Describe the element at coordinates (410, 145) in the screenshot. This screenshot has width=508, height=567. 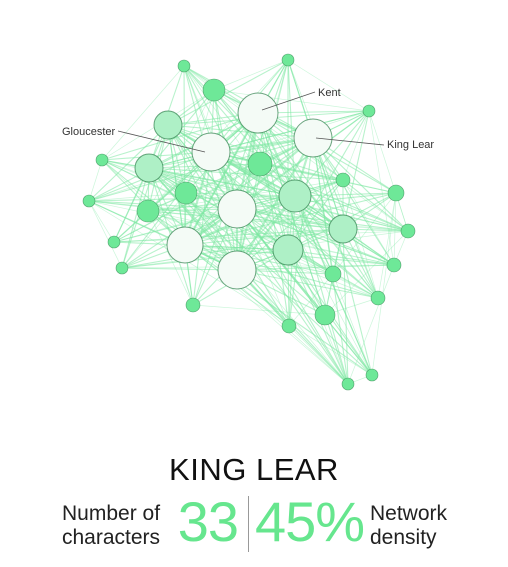
I see `king-lear-label: King Lear` at that location.